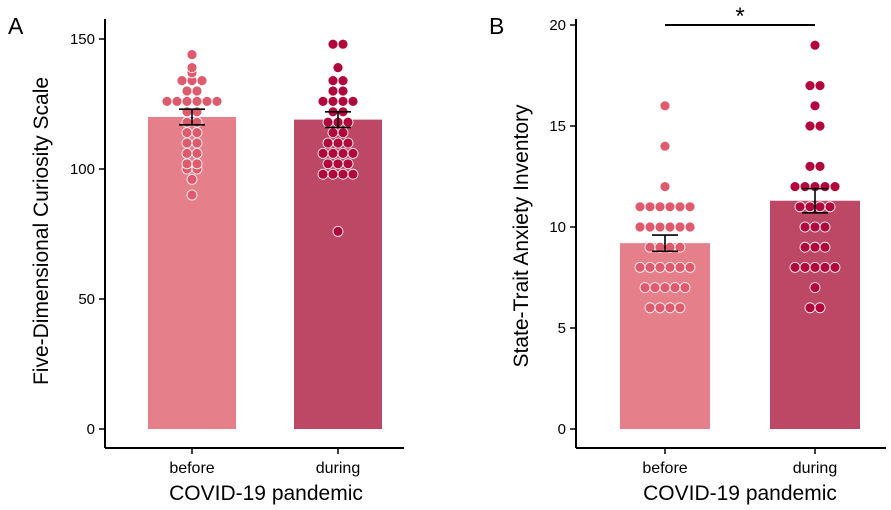  I want to click on panel-b-y-tick-label-20: 20, so click(557, 25).